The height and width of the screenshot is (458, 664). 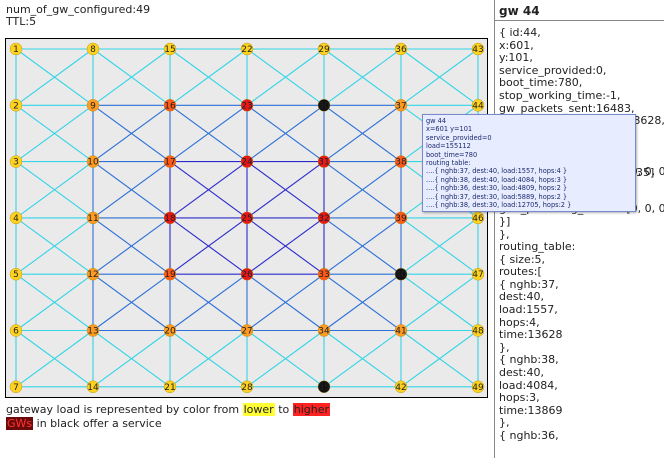 I want to click on gateway-node: 35, so click(x=324, y=386).